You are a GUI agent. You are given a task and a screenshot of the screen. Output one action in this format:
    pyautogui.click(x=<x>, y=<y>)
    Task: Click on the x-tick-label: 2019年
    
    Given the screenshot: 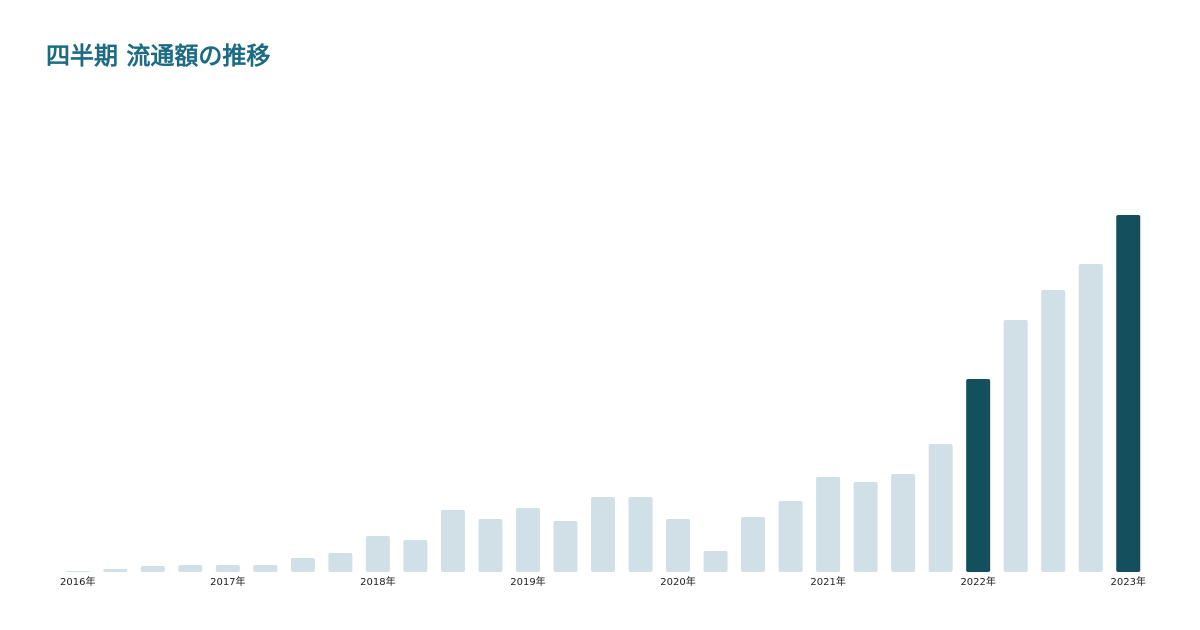 What is the action you would take?
    pyautogui.click(x=527, y=581)
    